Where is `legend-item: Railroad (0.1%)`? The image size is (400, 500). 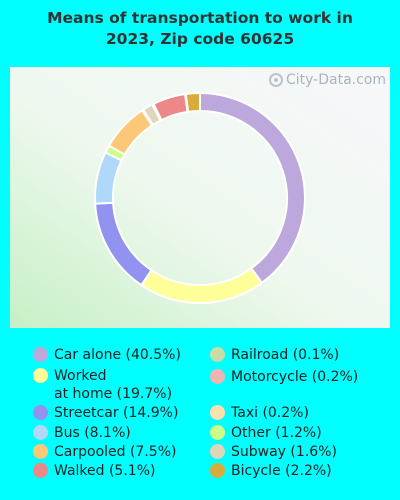 legend-item: Railroad (0.1%) is located at coordinates (274, 355).